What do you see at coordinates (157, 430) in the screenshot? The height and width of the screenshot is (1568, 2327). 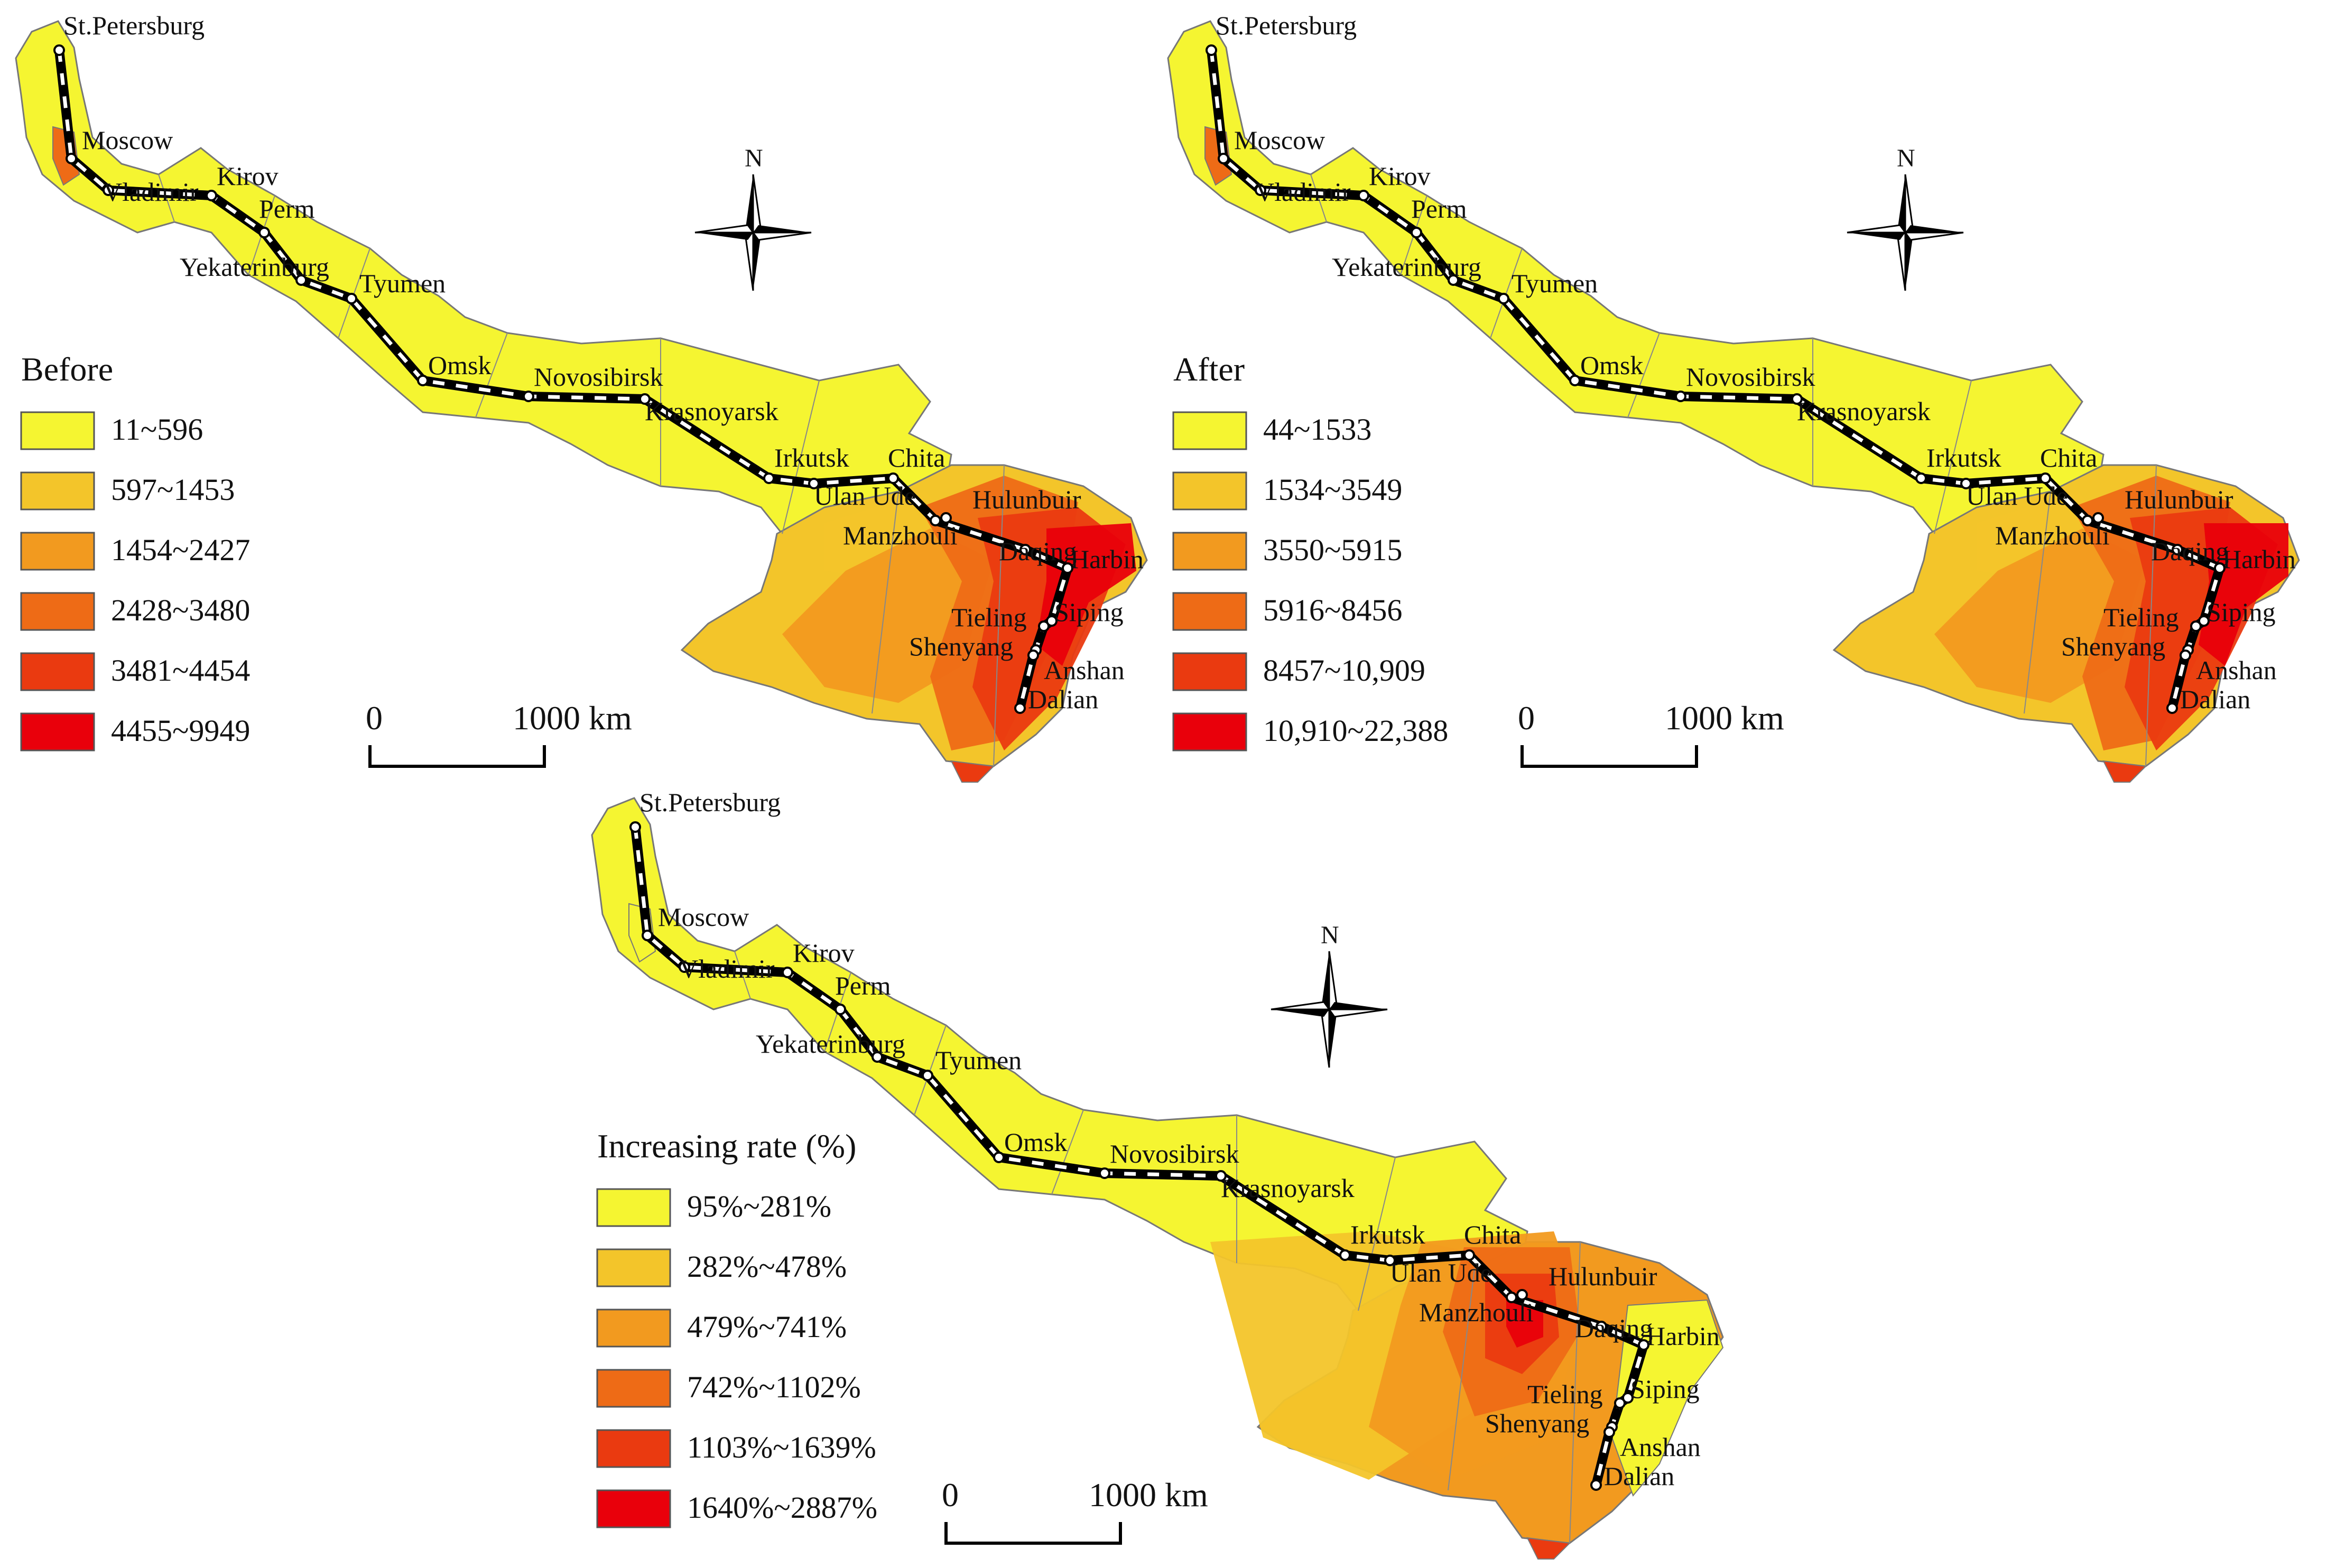 I see `legend-label: 11~596` at bounding box center [157, 430].